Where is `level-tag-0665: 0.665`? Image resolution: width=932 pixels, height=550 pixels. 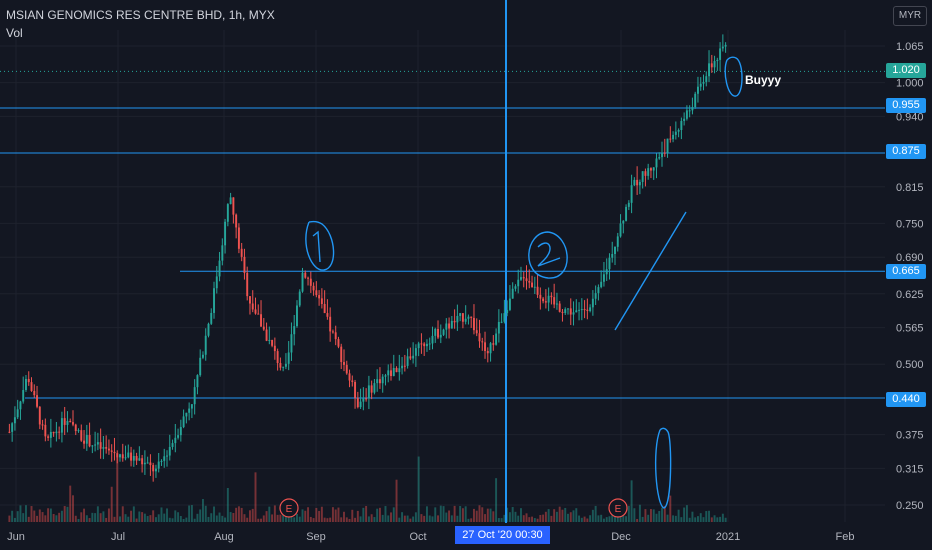 level-tag-0665: 0.665 is located at coordinates (906, 271).